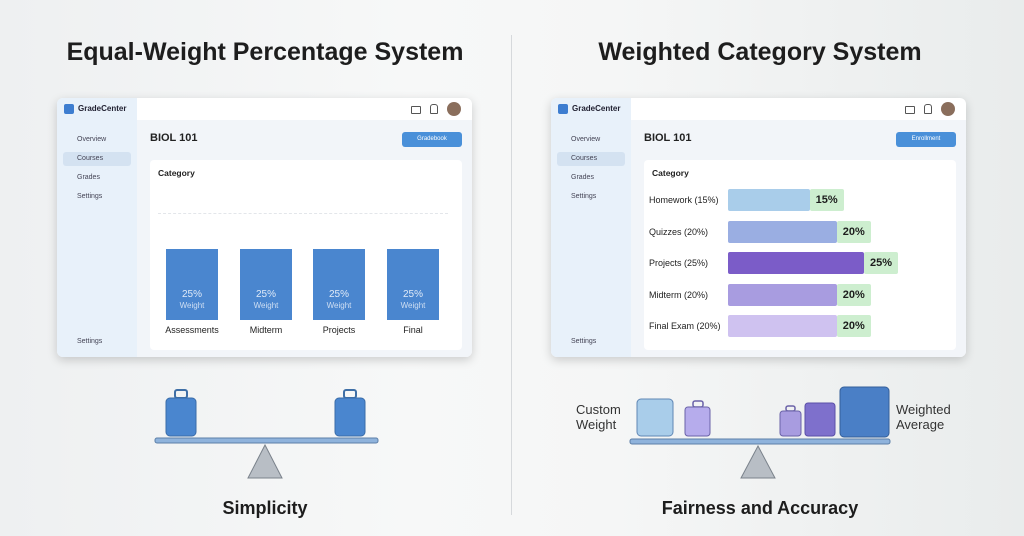 The width and height of the screenshot is (1024, 536). I want to click on caption: Simplicity, so click(265, 508).